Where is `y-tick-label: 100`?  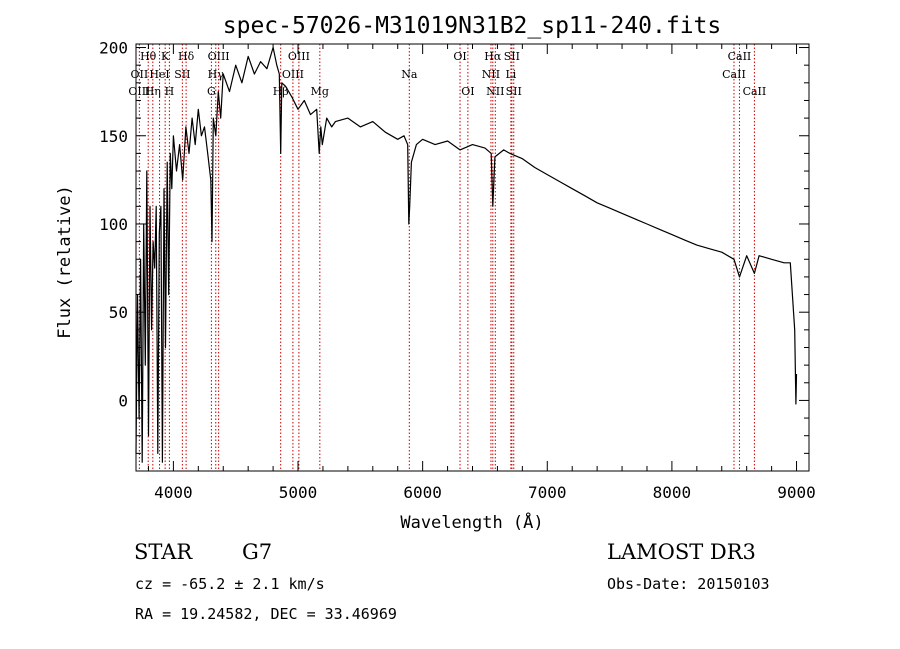 y-tick-label: 100 is located at coordinates (113, 224).